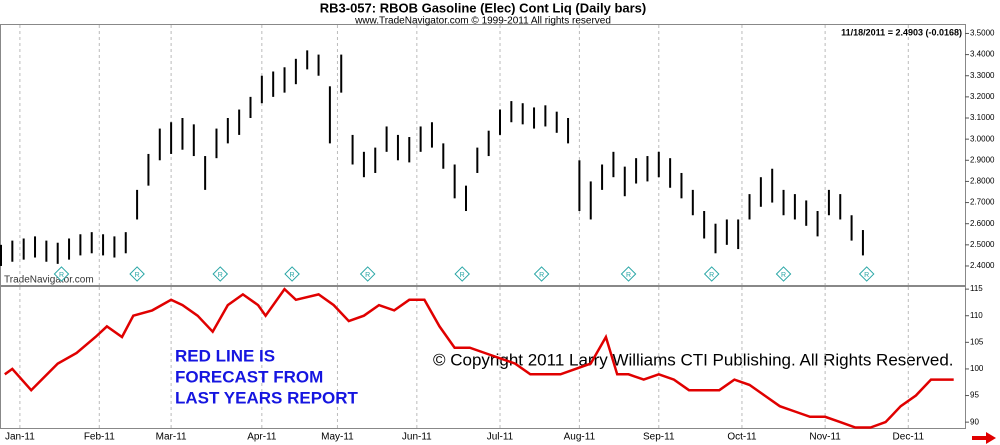  Describe the element at coordinates (500, 437) in the screenshot. I see `x-tick-label: Jul-11` at that location.